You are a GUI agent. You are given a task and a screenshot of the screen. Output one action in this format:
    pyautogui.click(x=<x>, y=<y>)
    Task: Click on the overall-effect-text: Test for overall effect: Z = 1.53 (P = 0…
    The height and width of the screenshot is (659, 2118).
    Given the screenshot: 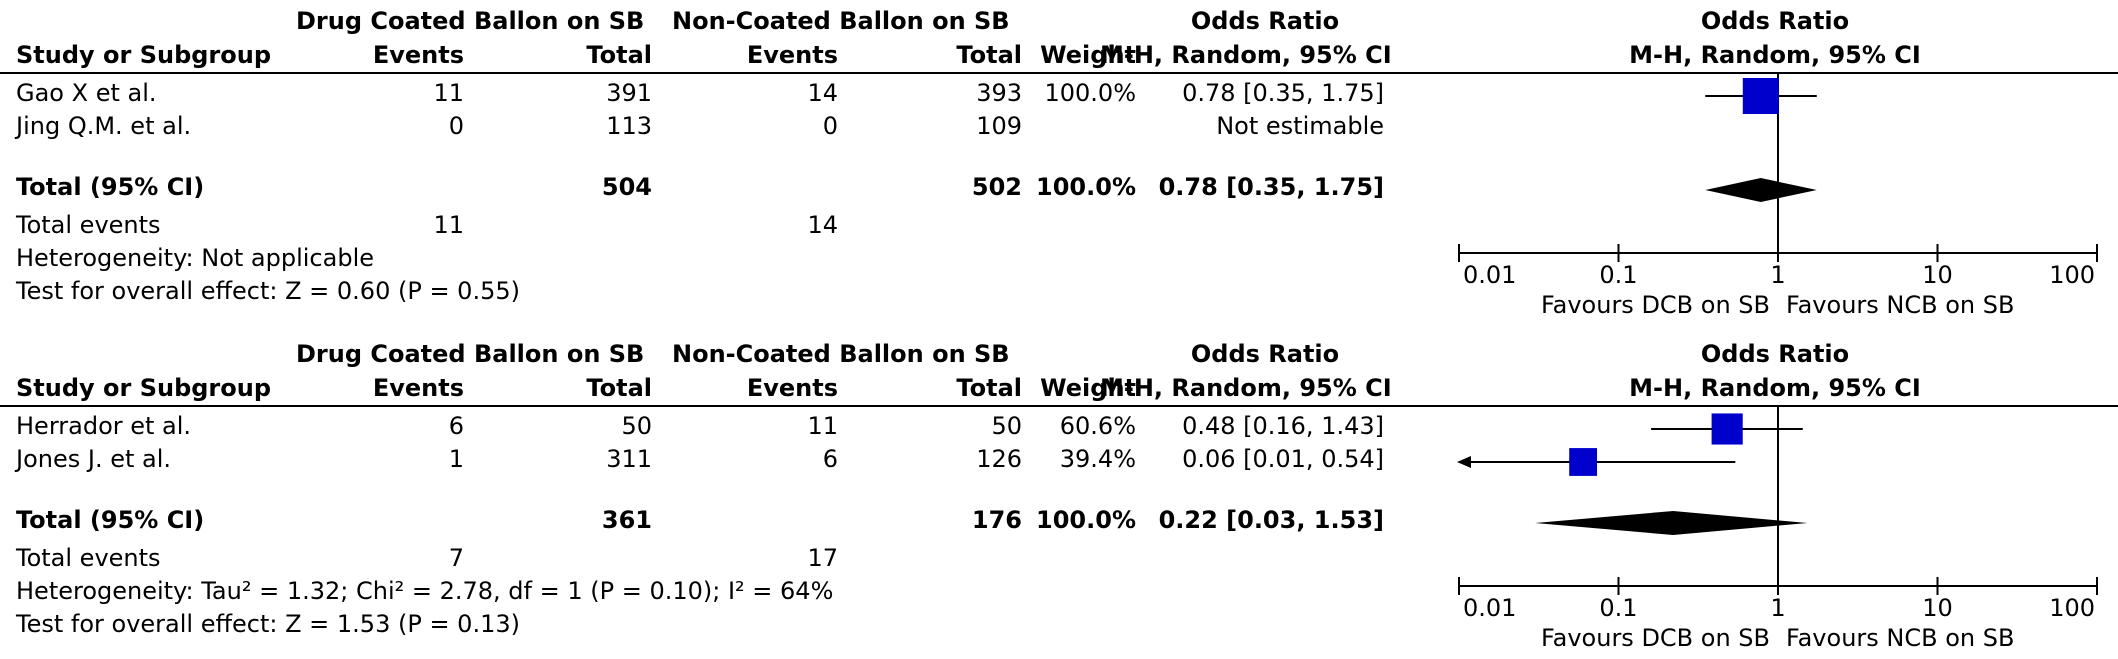 What is the action you would take?
    pyautogui.click(x=268, y=624)
    